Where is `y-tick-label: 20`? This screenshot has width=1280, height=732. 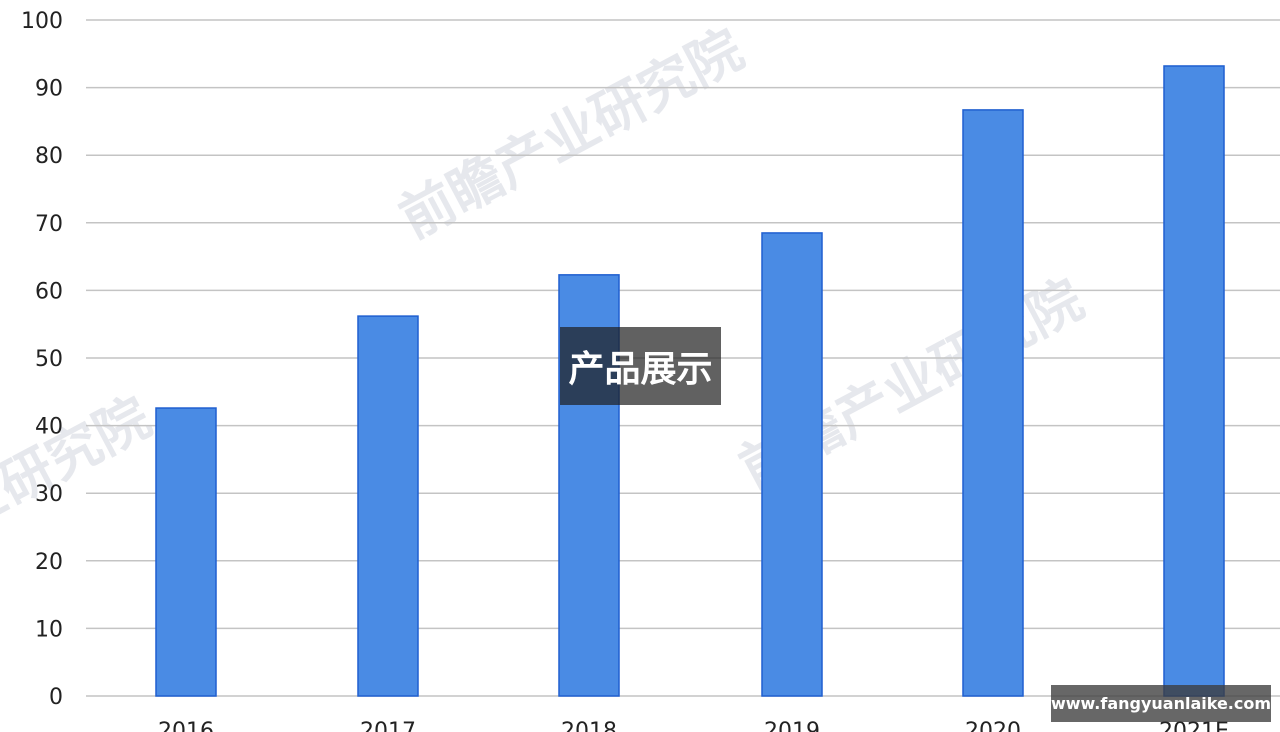
y-tick-label: 20 is located at coordinates (49, 562).